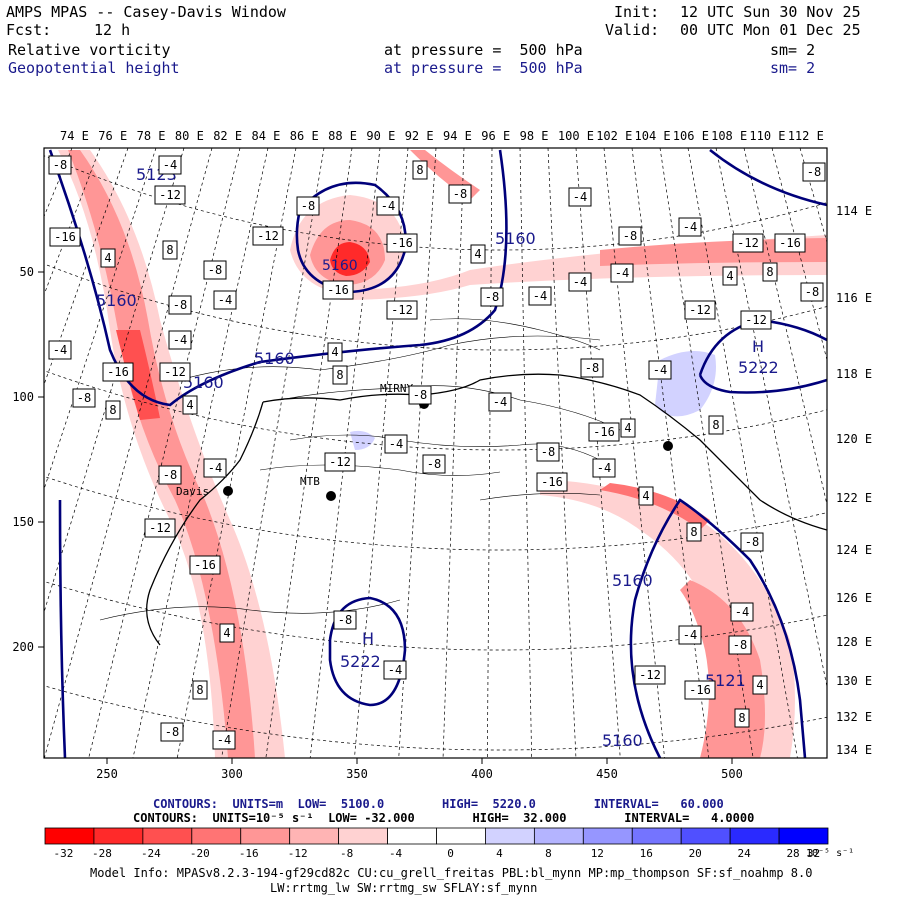  I want to click on longitude-label: 94 E, so click(457, 136).